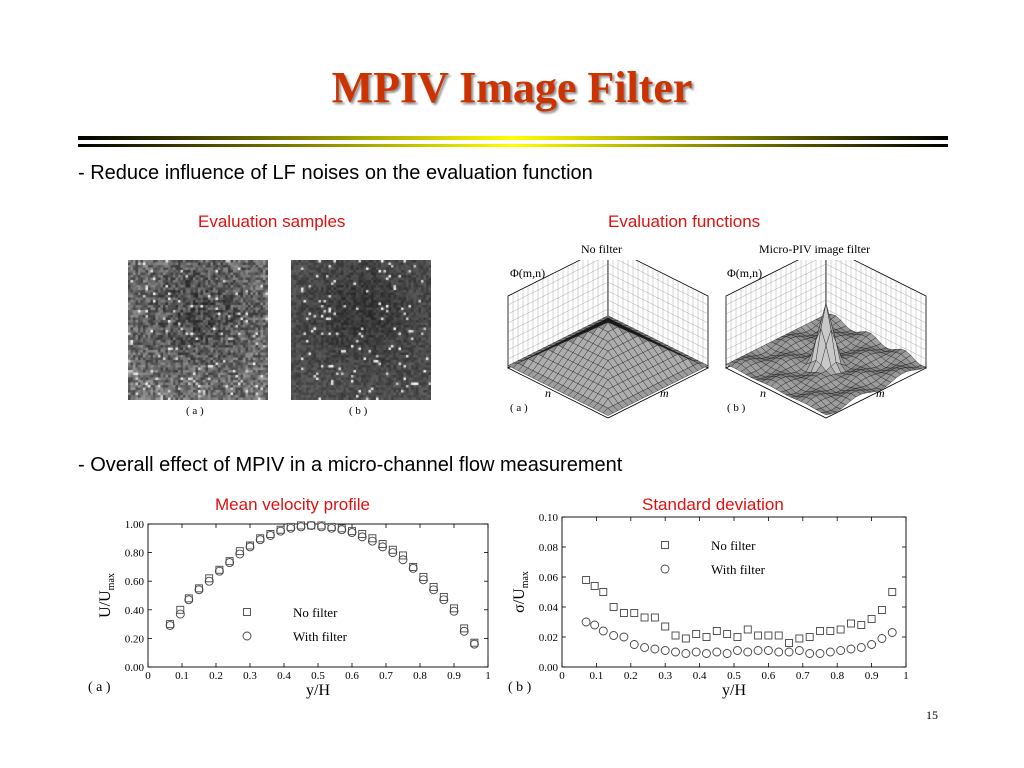 The height and width of the screenshot is (768, 1024). I want to click on velocity-ytick-label: 0.60, so click(135, 582).